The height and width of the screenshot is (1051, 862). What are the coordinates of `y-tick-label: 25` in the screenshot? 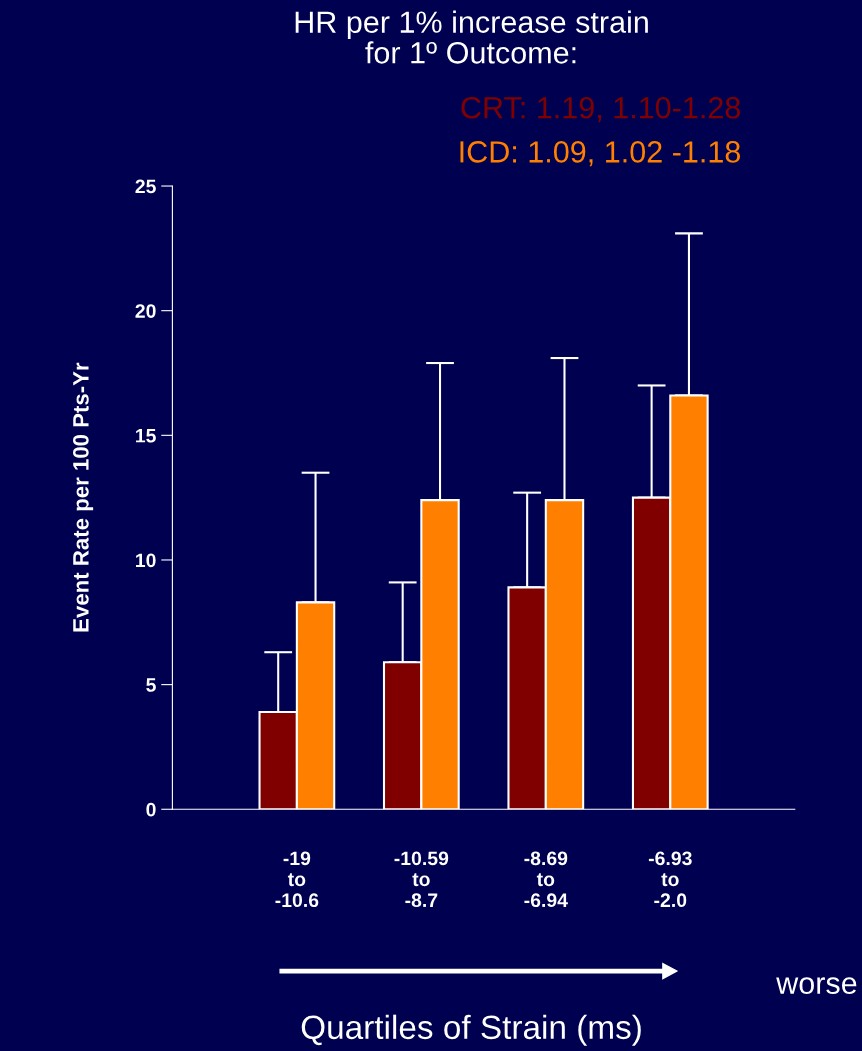 It's located at (145, 186).